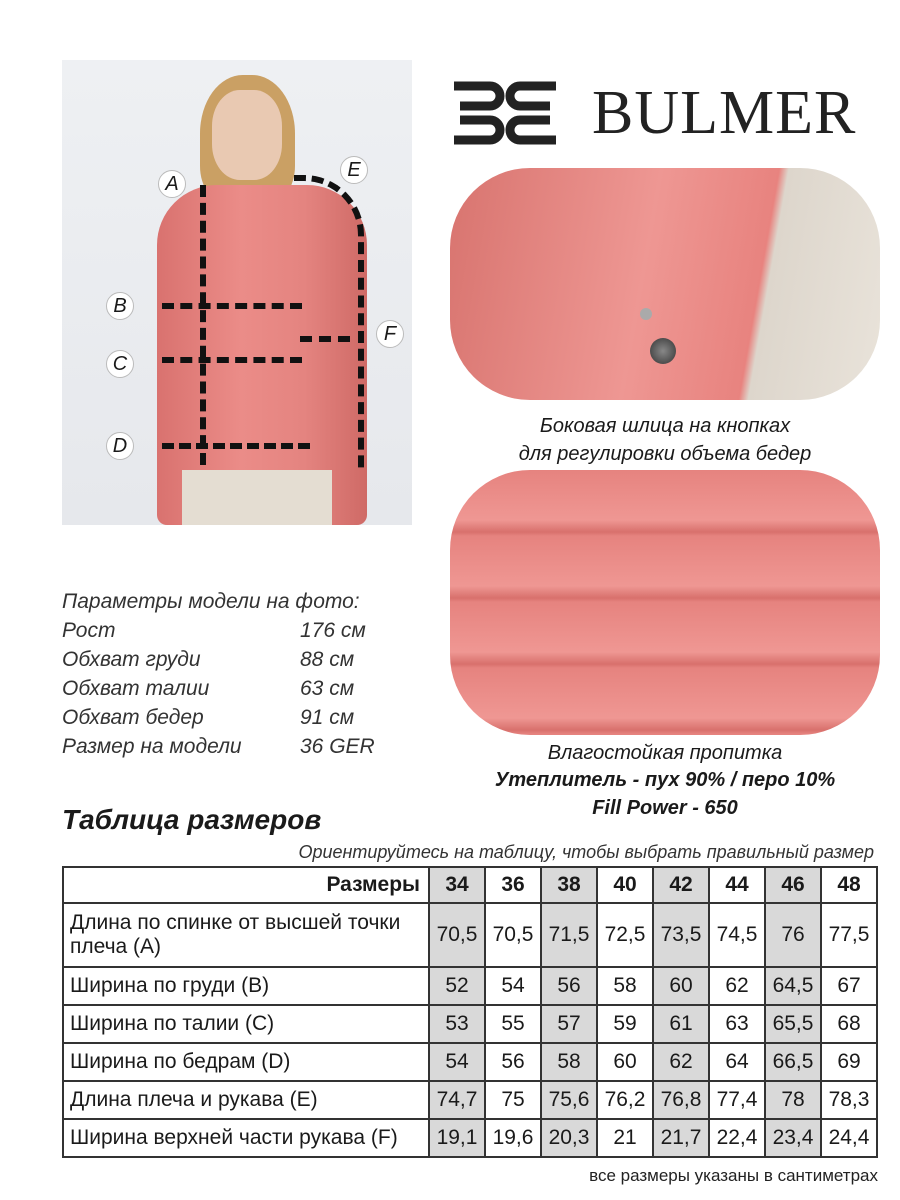  What do you see at coordinates (327, 717) in the screenshot?
I see `model-param-value: 91 см` at bounding box center [327, 717].